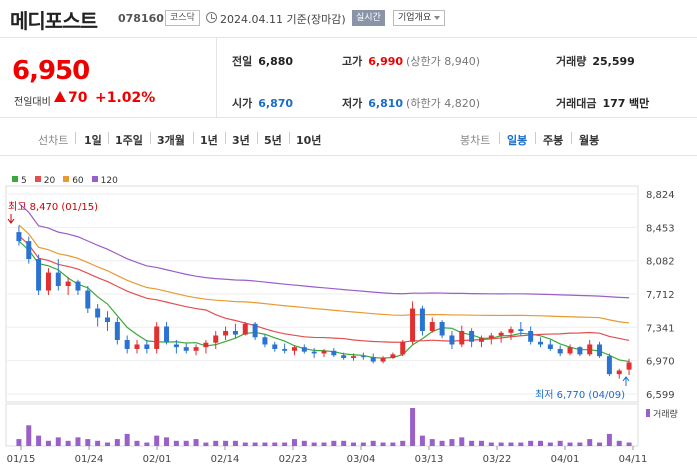 Image resolution: width=697 pixels, height=469 pixels. I want to click on lower-limit-label: (하한가, so click(423, 103).